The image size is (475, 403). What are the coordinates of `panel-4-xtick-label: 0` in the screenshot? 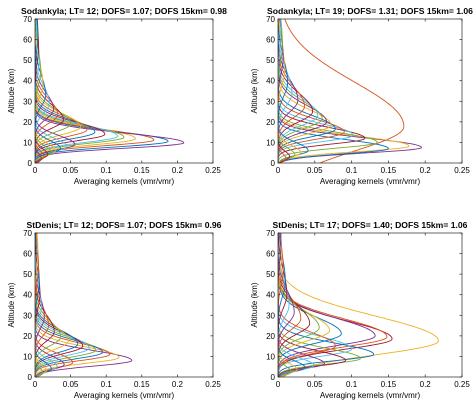 It's located at (278, 384).